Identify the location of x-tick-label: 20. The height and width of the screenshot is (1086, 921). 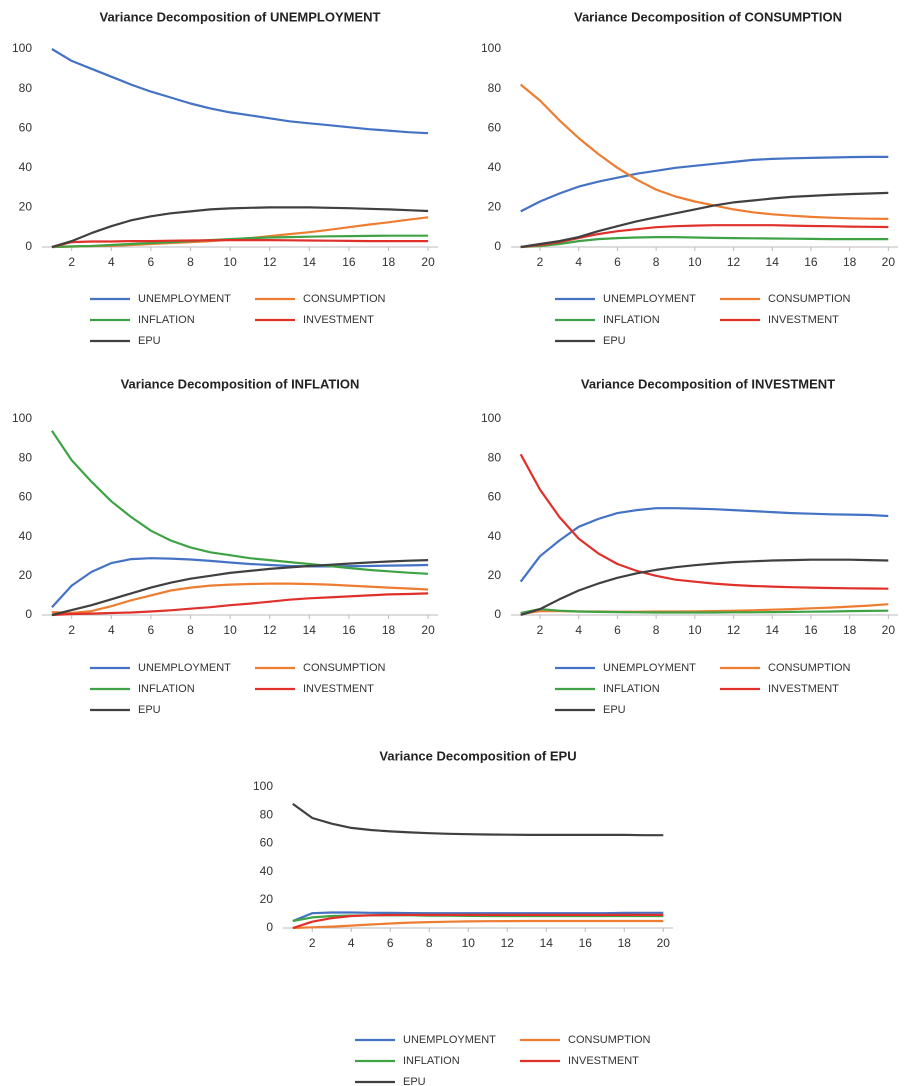
(428, 630).